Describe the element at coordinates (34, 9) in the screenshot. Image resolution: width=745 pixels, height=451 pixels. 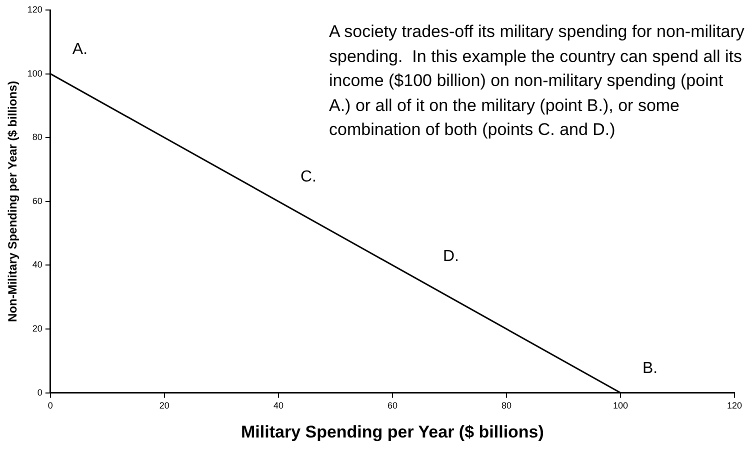
I see `y-tick-label: 120` at that location.